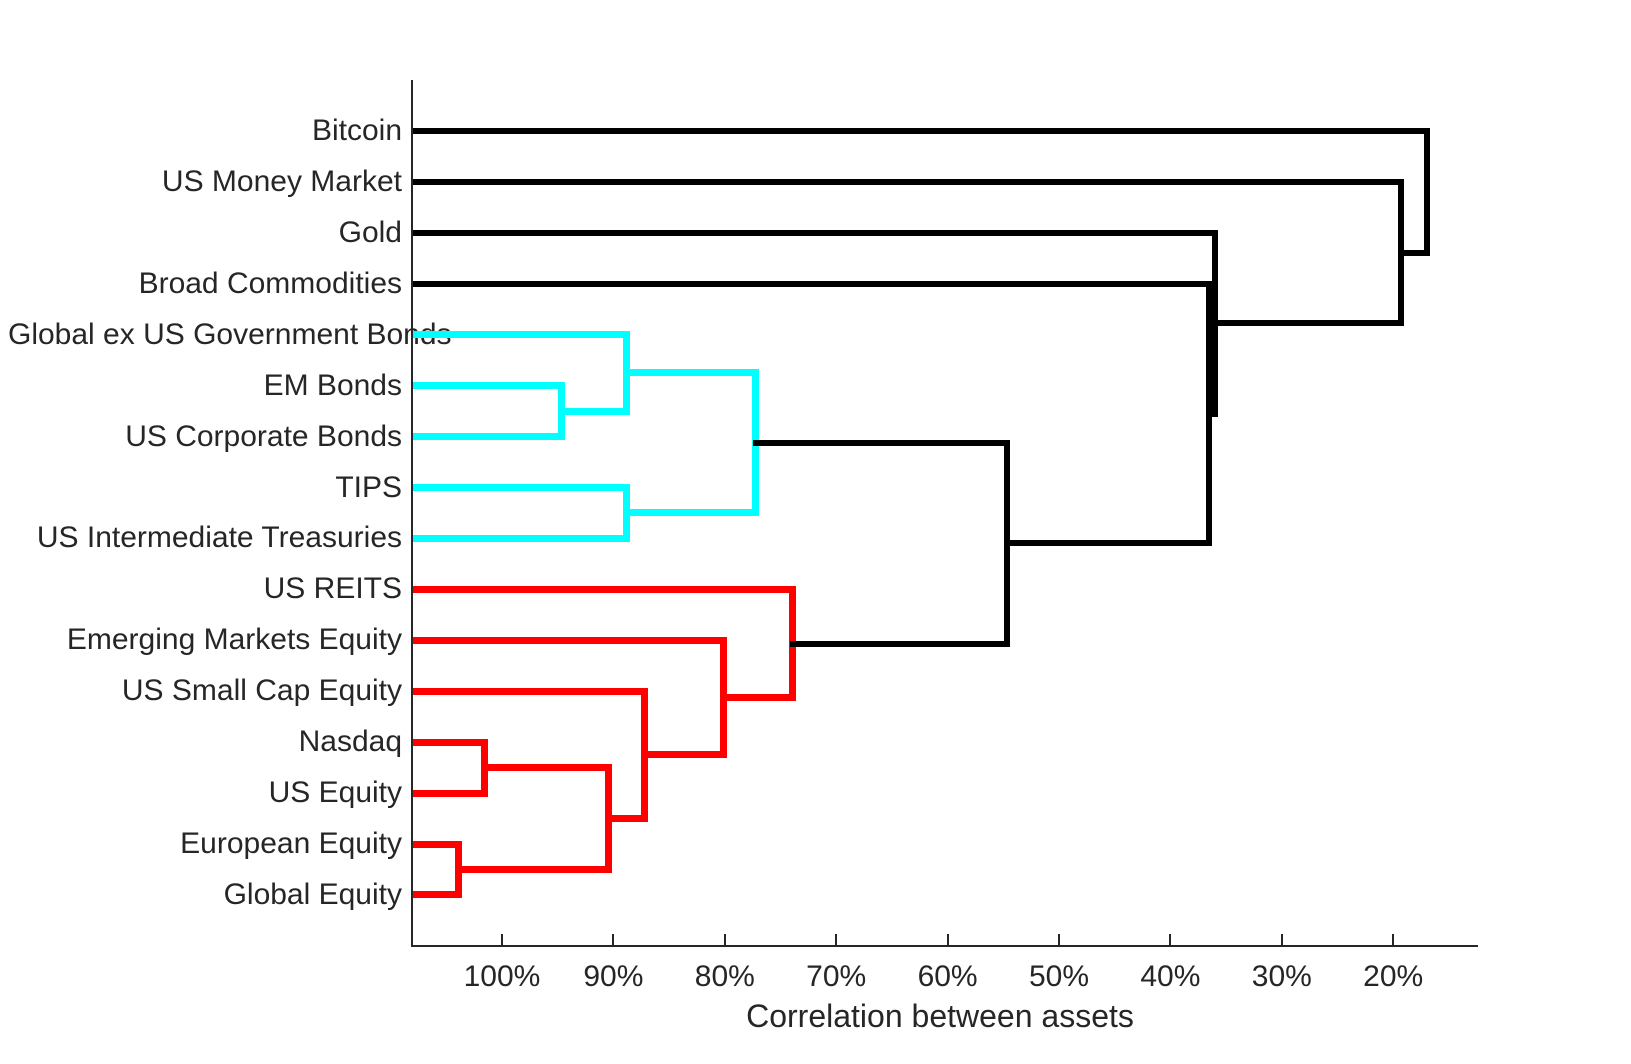  Describe the element at coordinates (291, 844) in the screenshot. I see `leaf-label-european-equity: European Equity` at that location.